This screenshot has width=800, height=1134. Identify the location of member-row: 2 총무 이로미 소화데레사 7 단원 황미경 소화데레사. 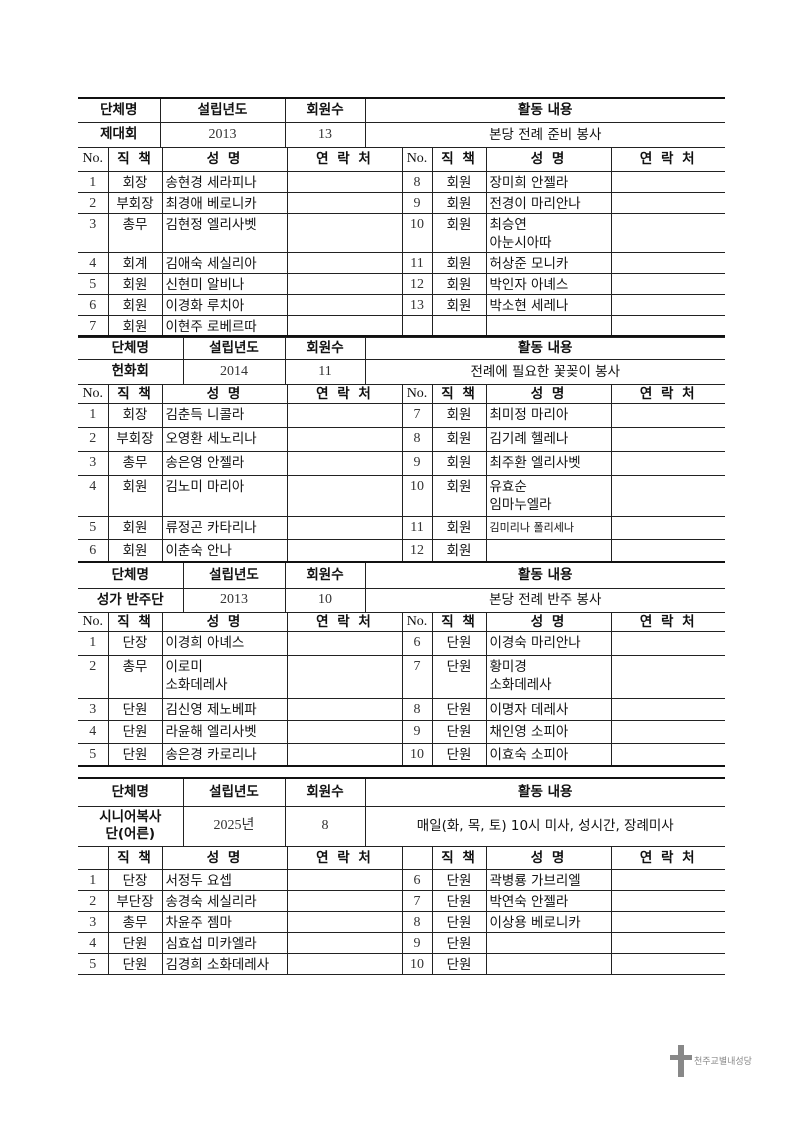
(401, 677).